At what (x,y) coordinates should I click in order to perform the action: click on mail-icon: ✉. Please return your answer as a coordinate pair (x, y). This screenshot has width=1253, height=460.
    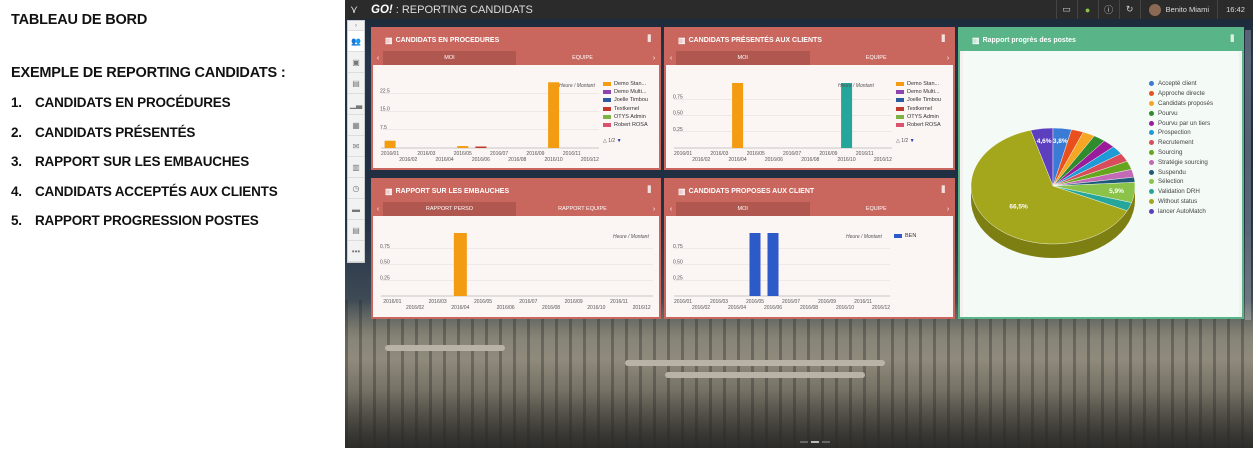
    Looking at the image, I should click on (356, 146).